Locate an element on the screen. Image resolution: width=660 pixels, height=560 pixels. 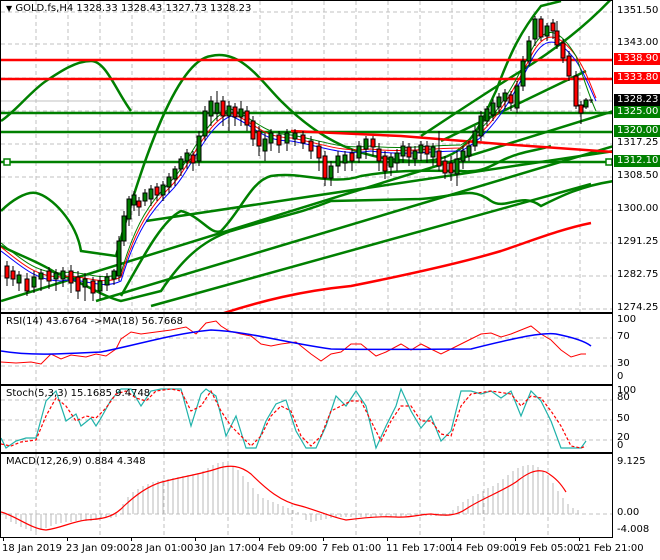
time-label: 18 Jan 2019 is located at coordinates (32, 548).